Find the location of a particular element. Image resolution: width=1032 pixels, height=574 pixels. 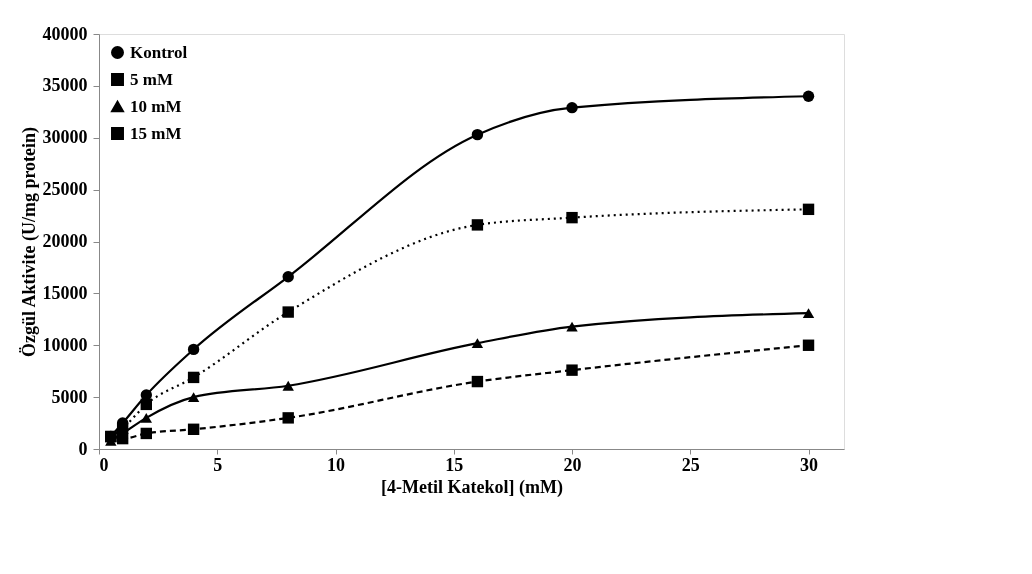

legend-label: Kontrol is located at coordinates (159, 52).